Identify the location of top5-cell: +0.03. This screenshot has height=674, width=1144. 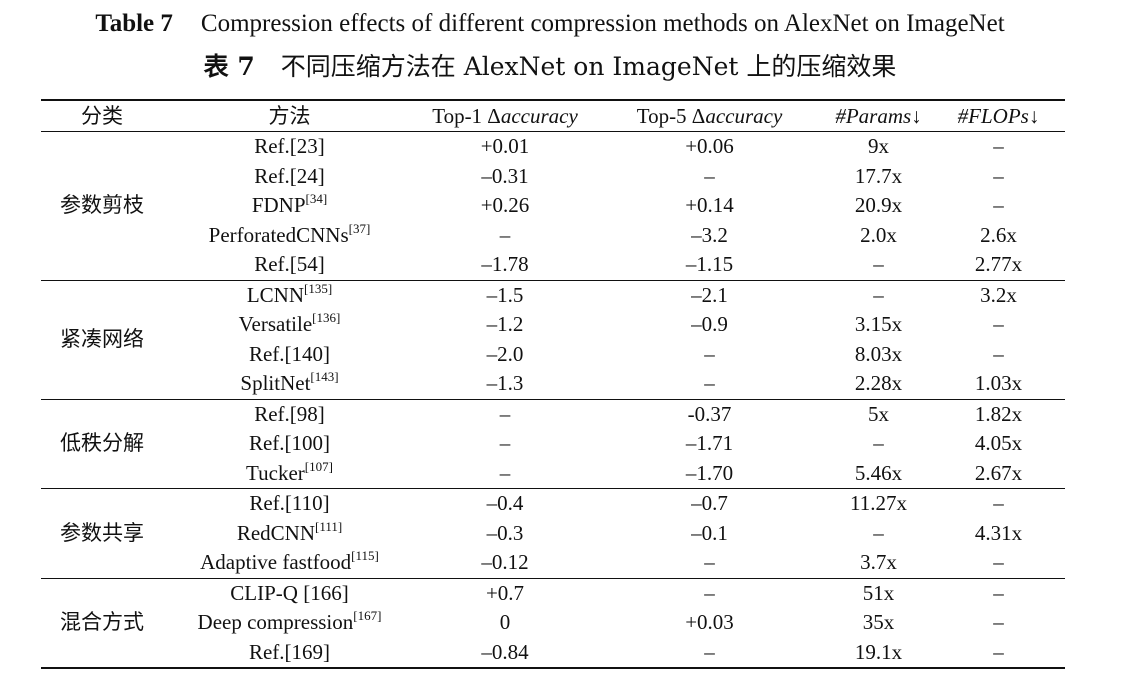
(709, 622).